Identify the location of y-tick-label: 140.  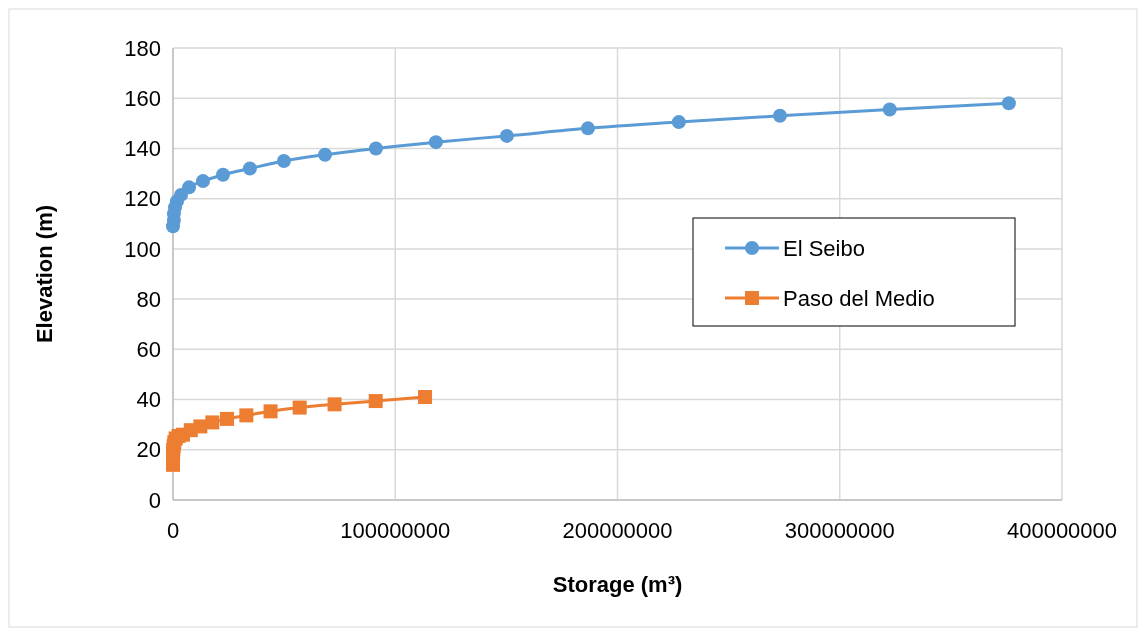
(142, 149).